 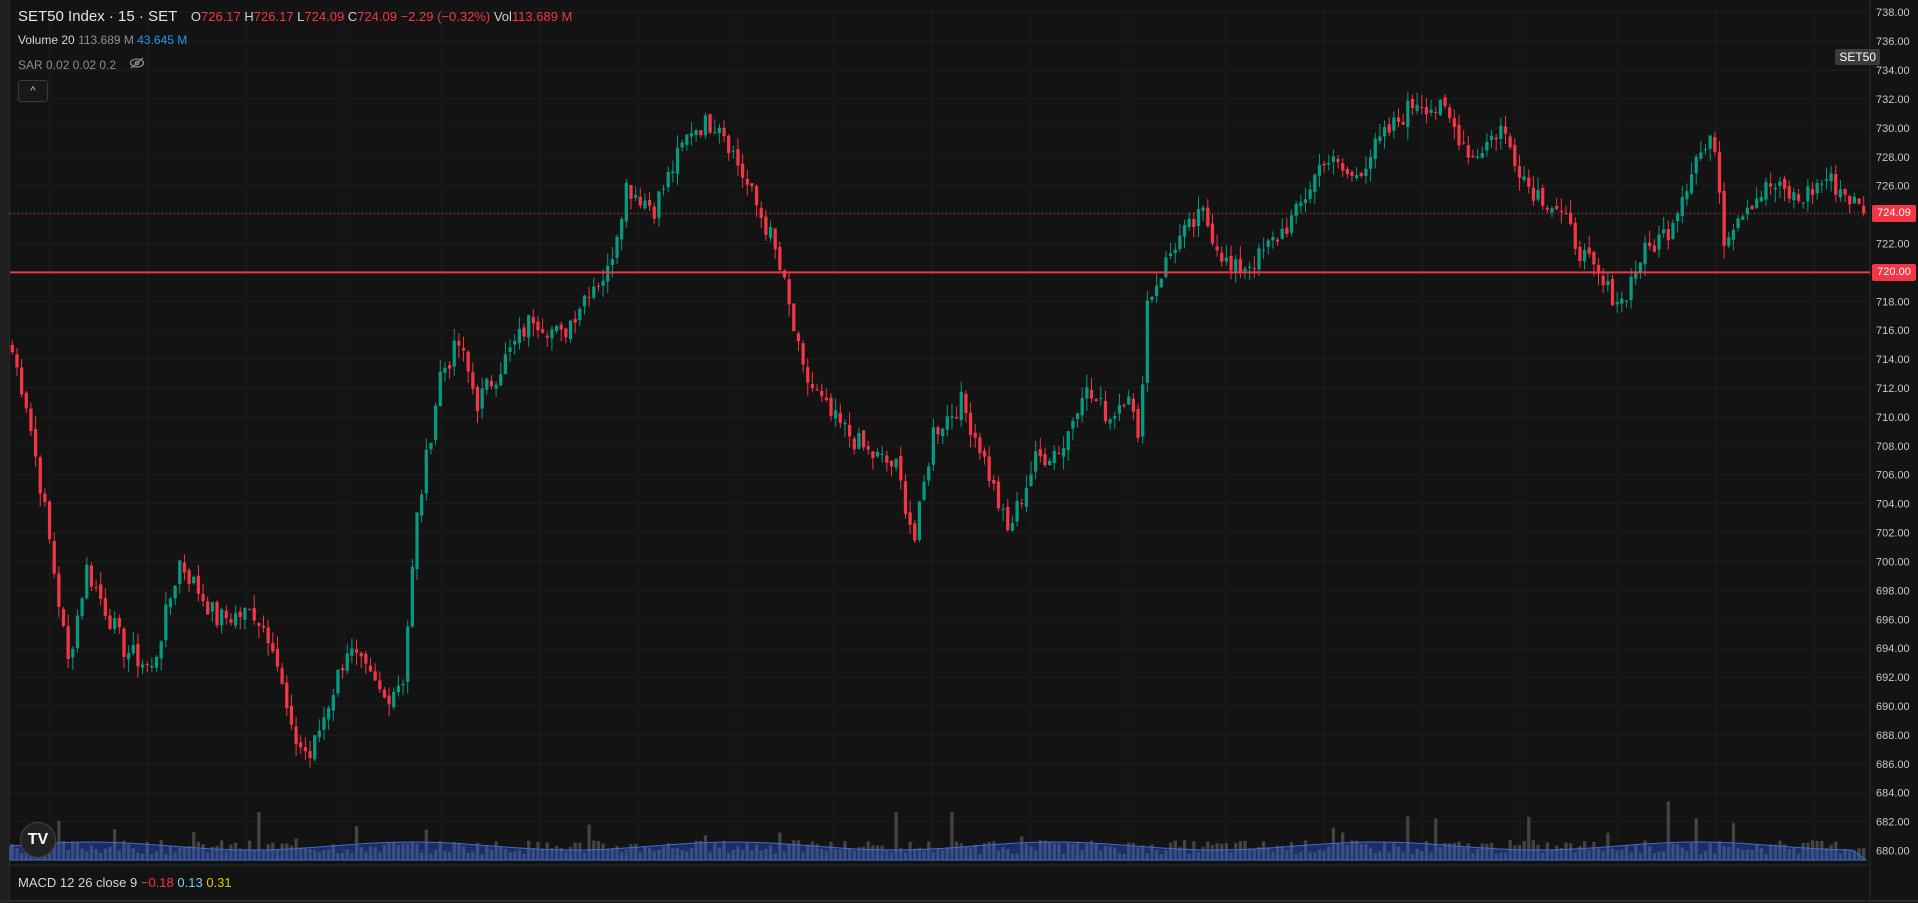 I want to click on y-tick-label: 690.00, so click(x=1893, y=707).